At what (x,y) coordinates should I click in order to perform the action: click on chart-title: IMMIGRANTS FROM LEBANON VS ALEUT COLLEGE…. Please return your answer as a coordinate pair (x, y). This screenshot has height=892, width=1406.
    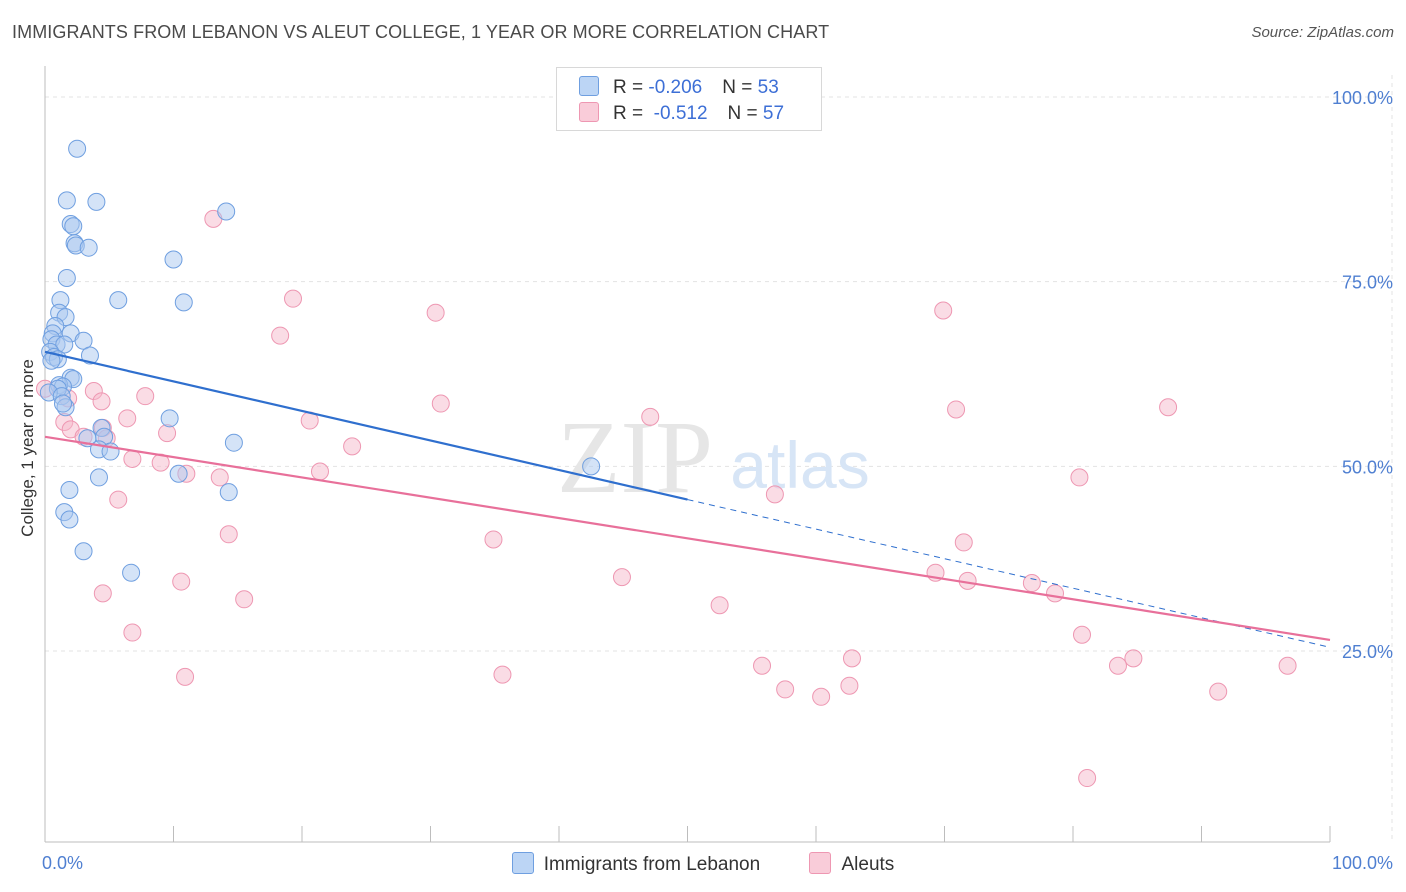
    Looking at the image, I should click on (421, 32).